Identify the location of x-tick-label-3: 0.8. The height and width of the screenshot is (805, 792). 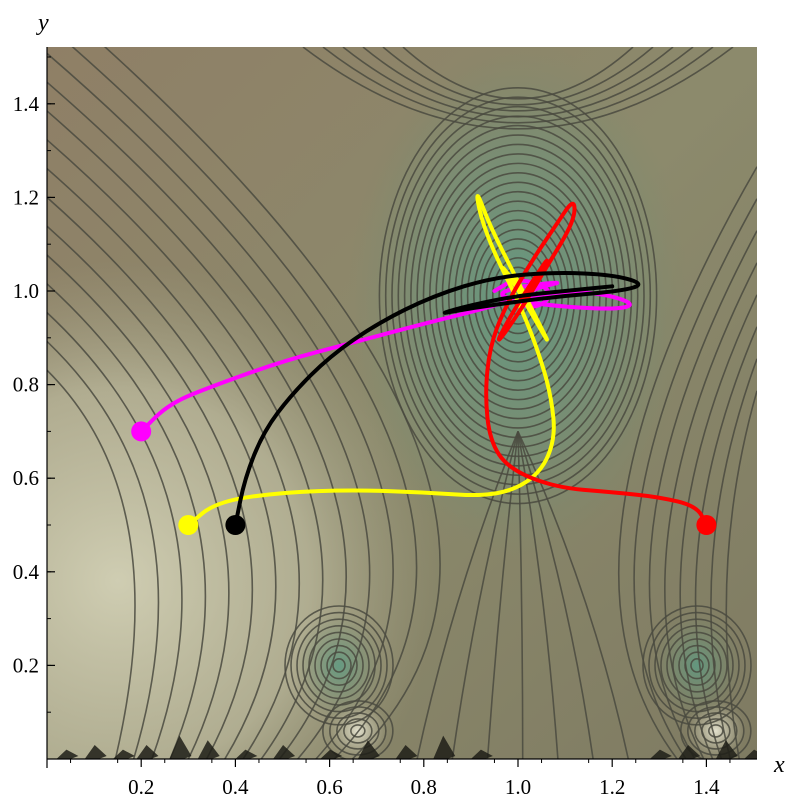
(424, 787).